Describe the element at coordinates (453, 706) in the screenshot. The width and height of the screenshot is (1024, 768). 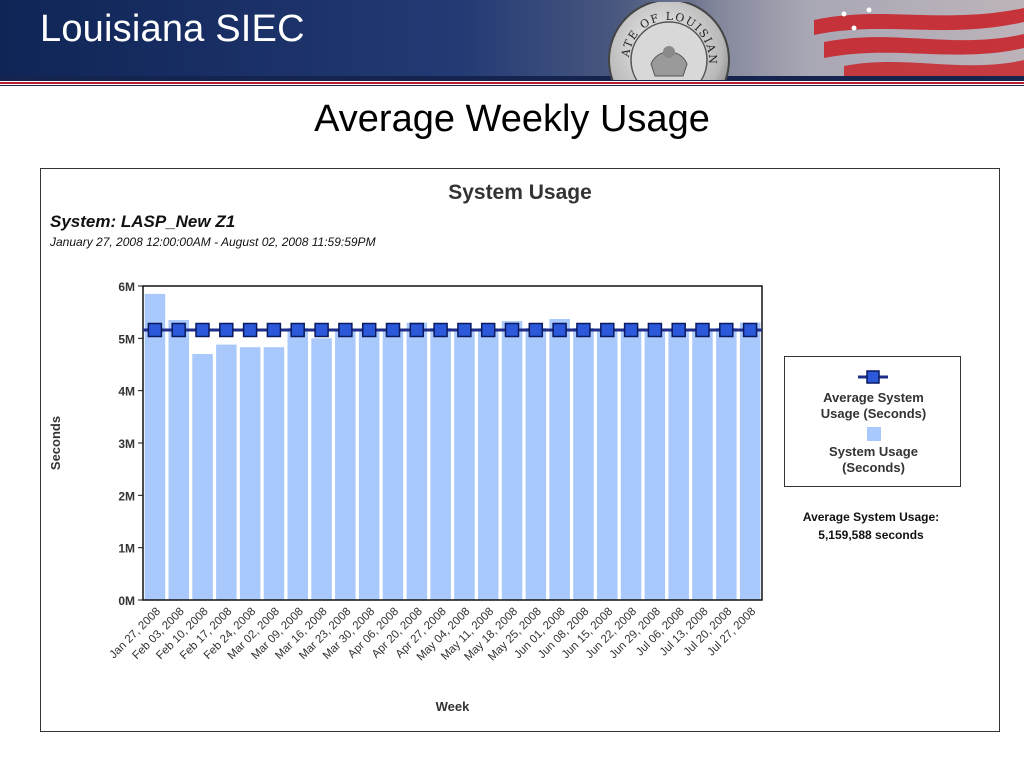
I see `x-axis-title: Week` at that location.